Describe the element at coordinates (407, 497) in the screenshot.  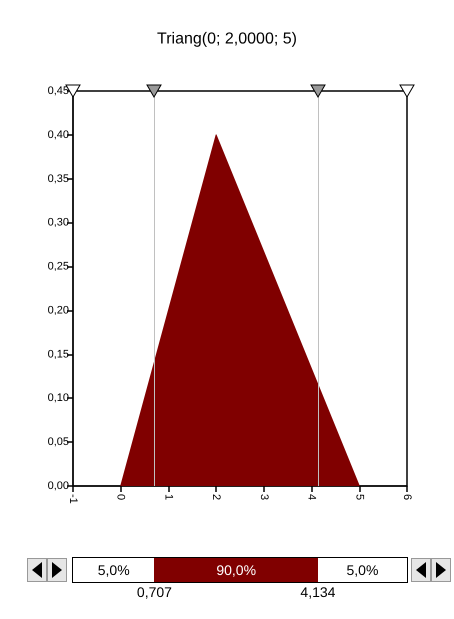
I see `x-tick-label: 6` at that location.